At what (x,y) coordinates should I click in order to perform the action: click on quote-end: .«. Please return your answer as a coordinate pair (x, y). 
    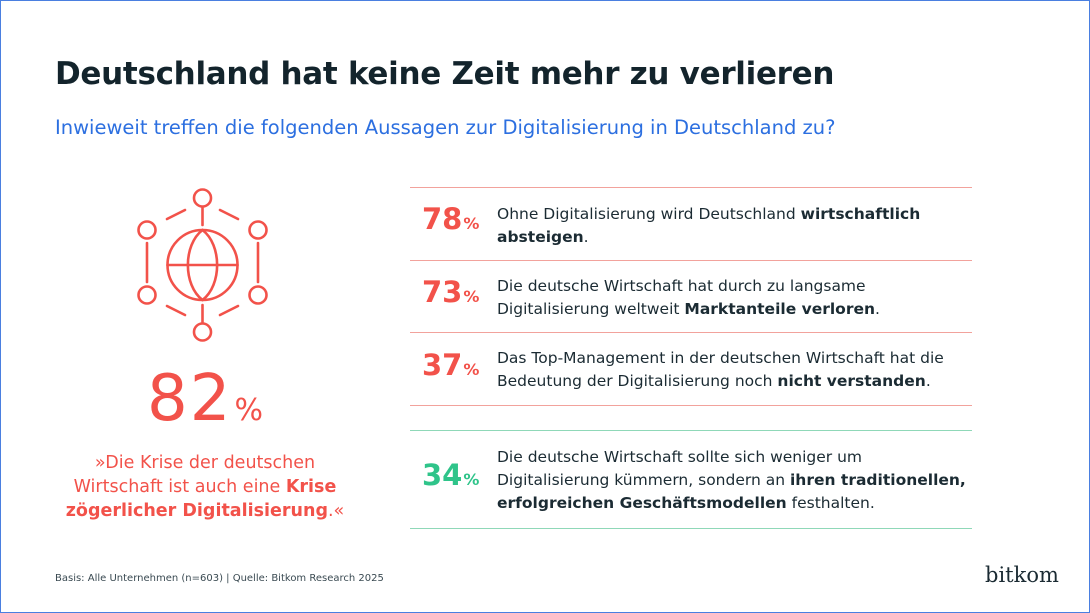
    Looking at the image, I should click on (336, 511).